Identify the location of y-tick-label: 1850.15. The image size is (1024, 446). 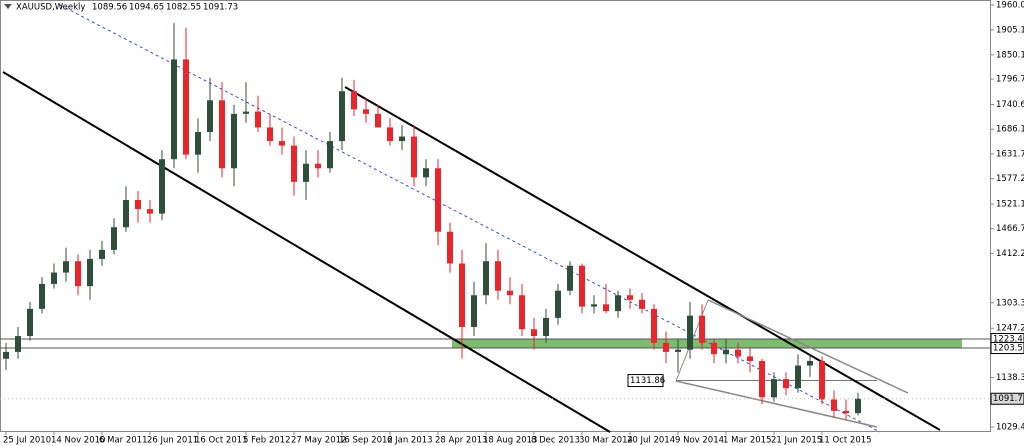
(1010, 55).